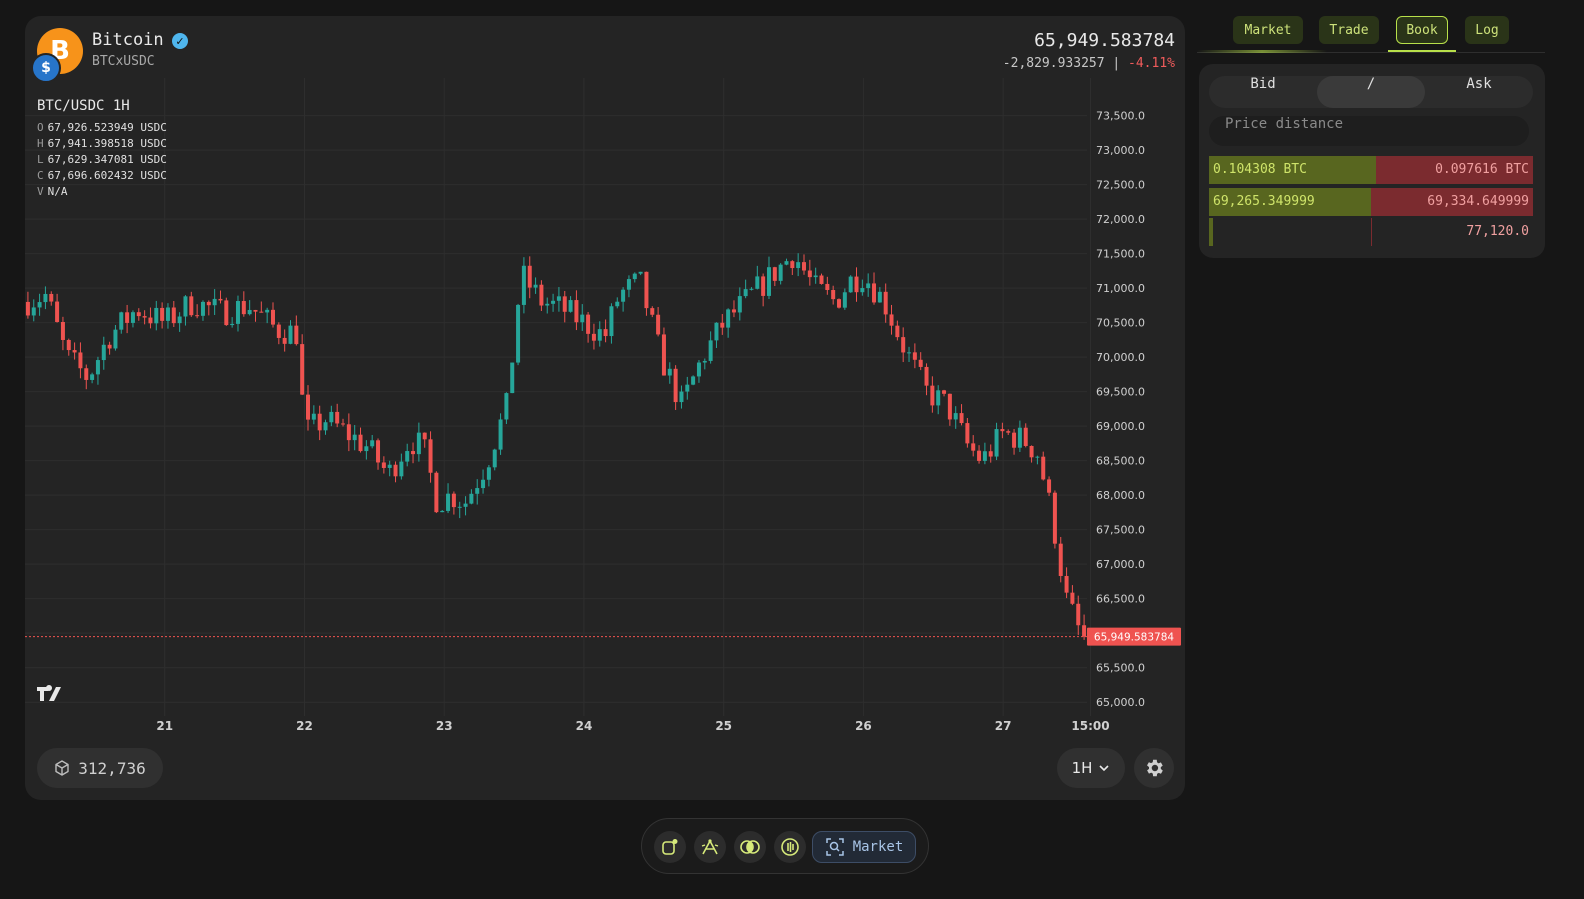 The width and height of the screenshot is (1584, 899). I want to click on drawing-tools-icon, so click(710, 847).